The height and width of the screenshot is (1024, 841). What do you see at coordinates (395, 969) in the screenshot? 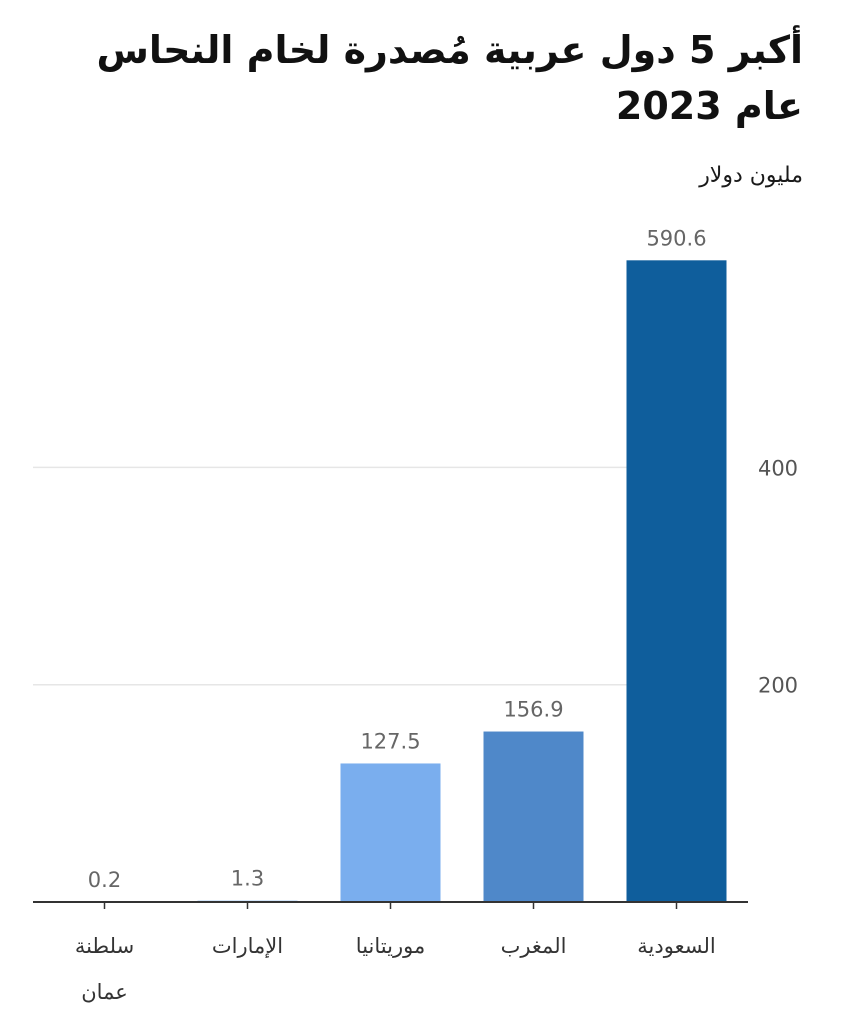
I see `category-labels: السعودية المغرب موريتانيا الإمارات سلطنة عمان` at bounding box center [395, 969].